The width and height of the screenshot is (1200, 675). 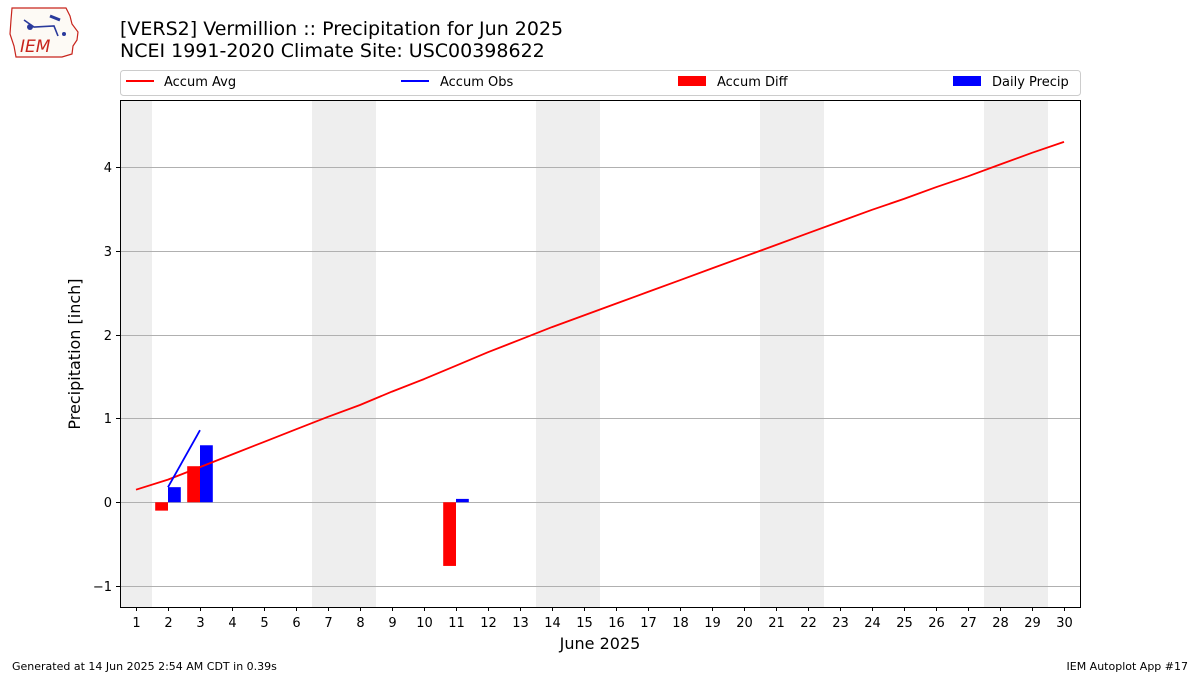 What do you see at coordinates (108, 252) in the screenshot?
I see `y-tick-label: 3` at bounding box center [108, 252].